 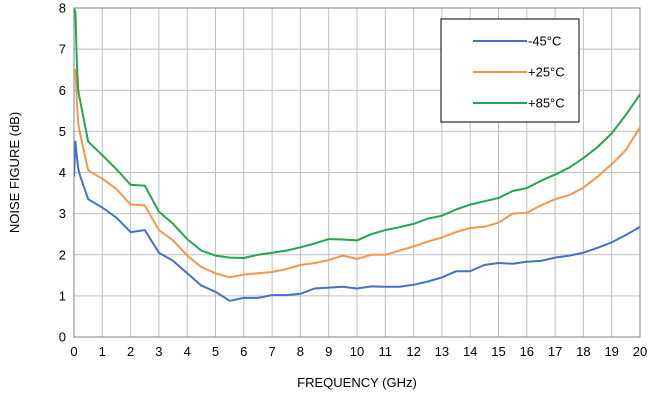 I want to click on legend-item-plus85: +85°C, so click(x=519, y=103).